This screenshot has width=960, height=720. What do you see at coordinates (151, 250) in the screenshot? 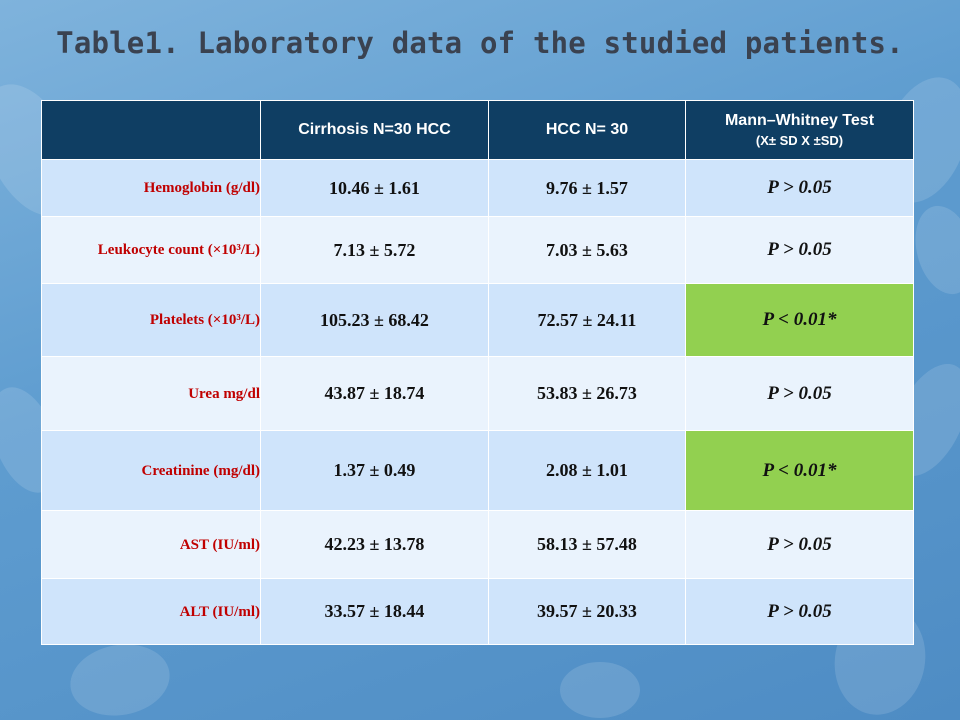
I see `row-label: Leukocyte count (×10³/L)` at bounding box center [151, 250].